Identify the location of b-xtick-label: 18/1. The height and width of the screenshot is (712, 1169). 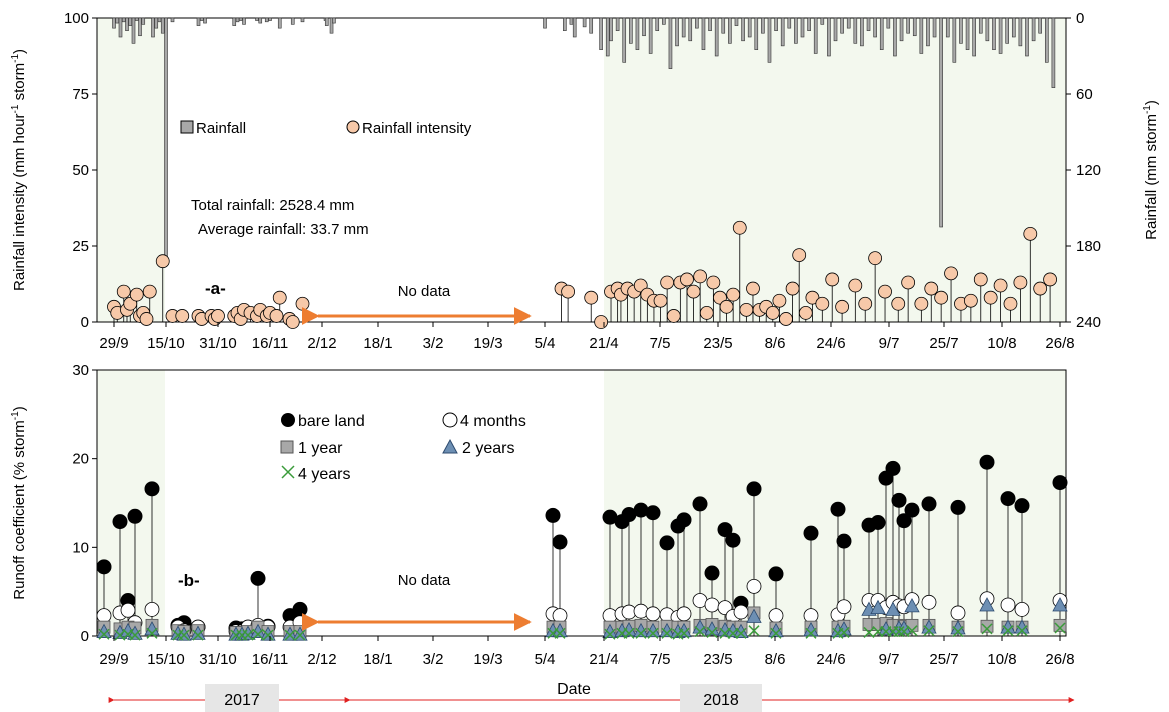
(377, 659).